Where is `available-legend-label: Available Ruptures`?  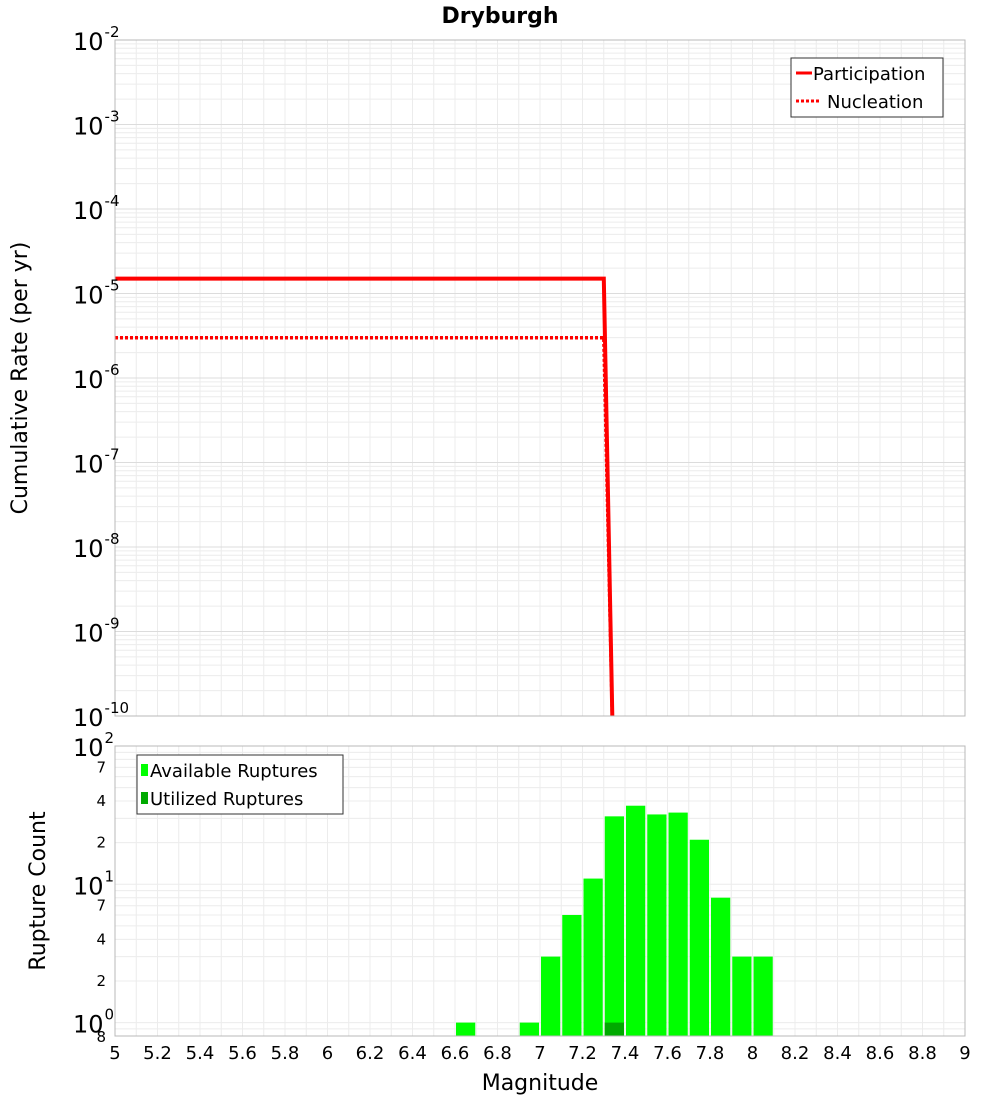 available-legend-label: Available Ruptures is located at coordinates (234, 771).